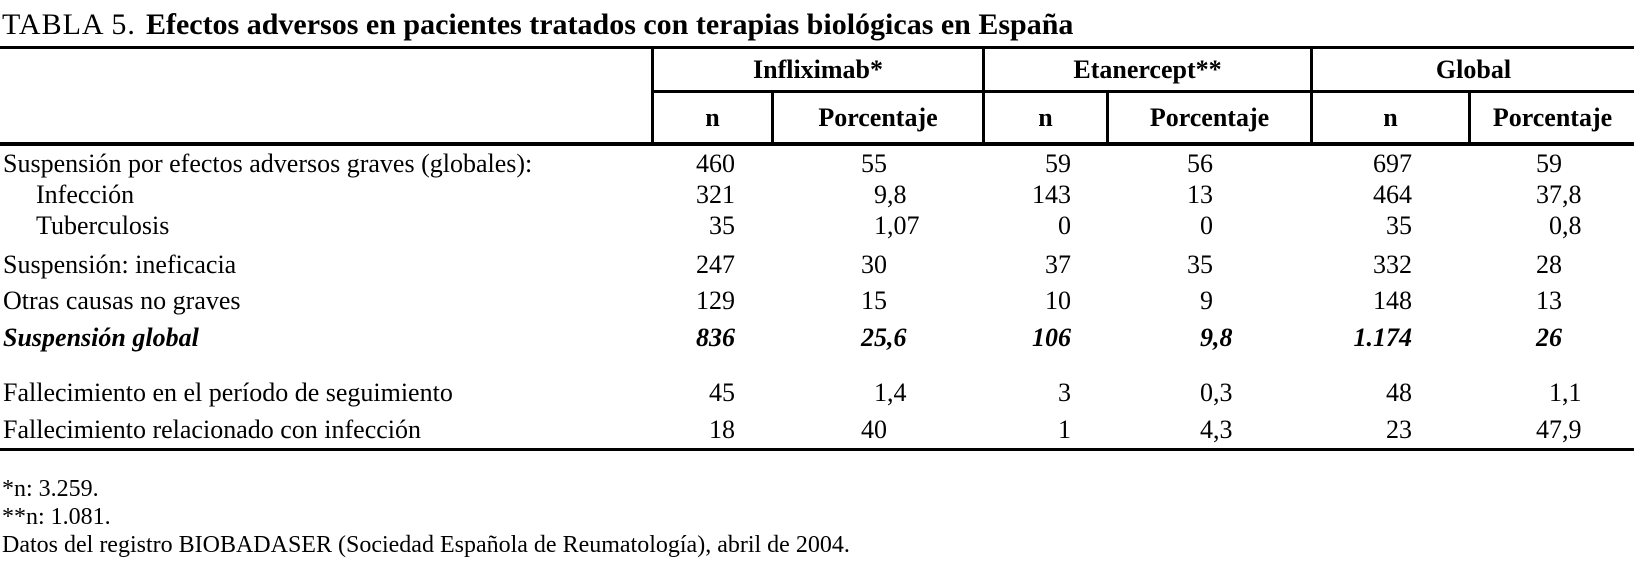 The height and width of the screenshot is (570, 1634). I want to click on column-group-row: Infliximab* Etanercept** Global, so click(817, 71).